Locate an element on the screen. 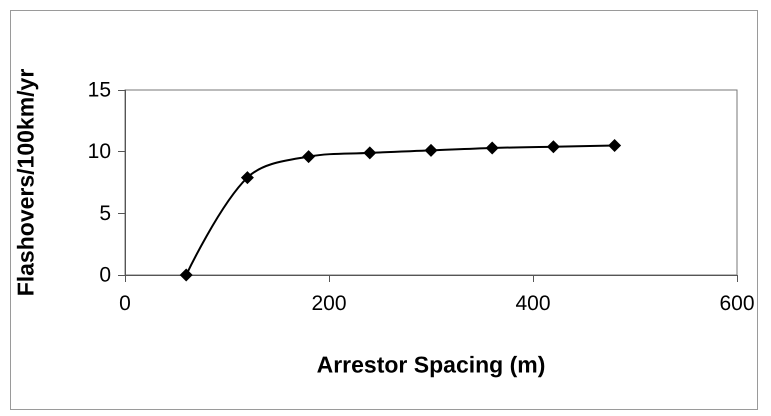  y-tick-label: 10 is located at coordinates (99, 152).